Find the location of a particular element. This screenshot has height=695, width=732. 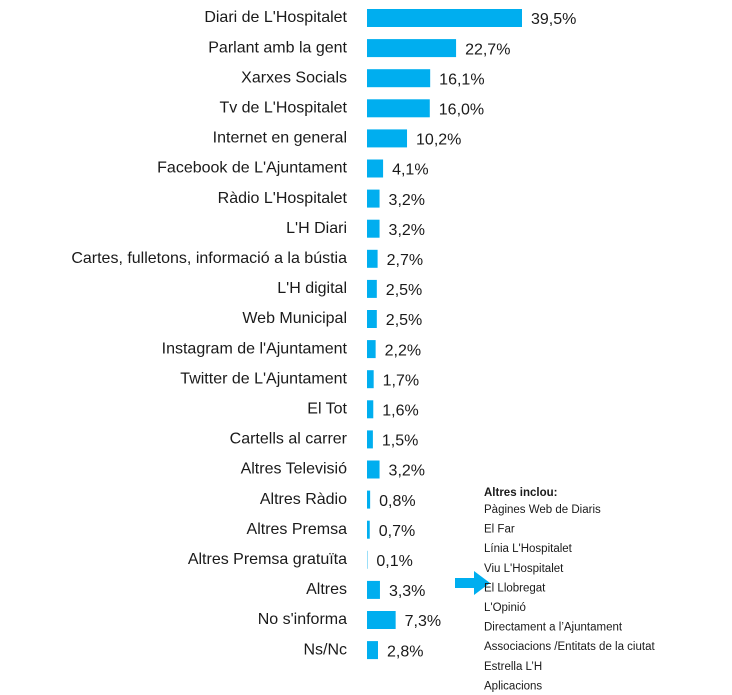

category-label: L'H digital is located at coordinates (312, 288).